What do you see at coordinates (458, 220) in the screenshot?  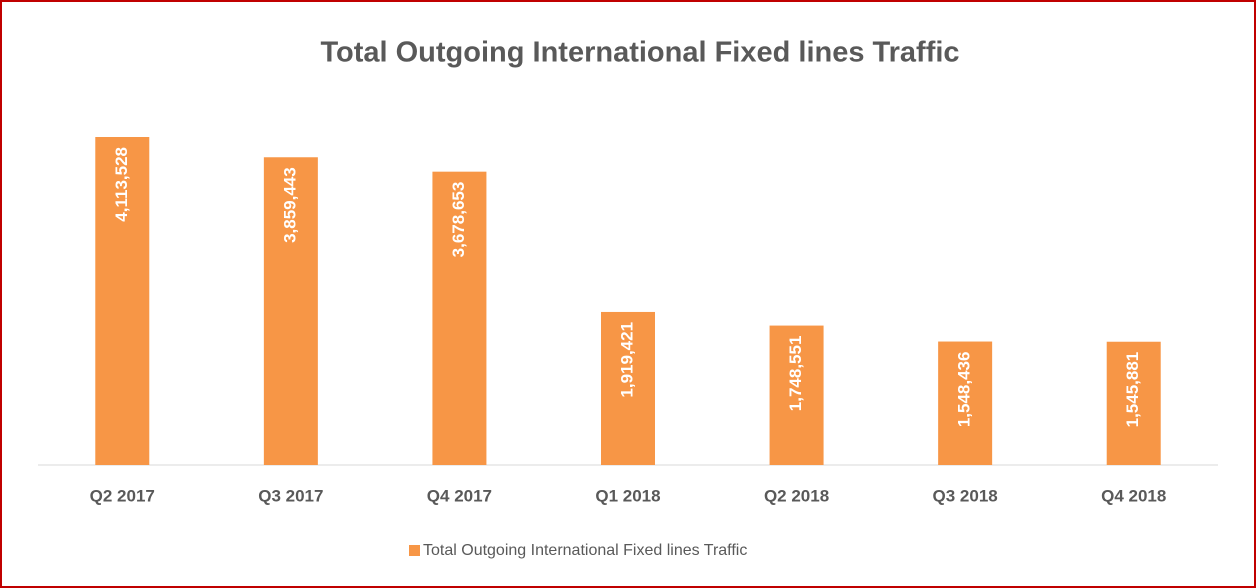 I see `data-label: 3,678,653` at bounding box center [458, 220].